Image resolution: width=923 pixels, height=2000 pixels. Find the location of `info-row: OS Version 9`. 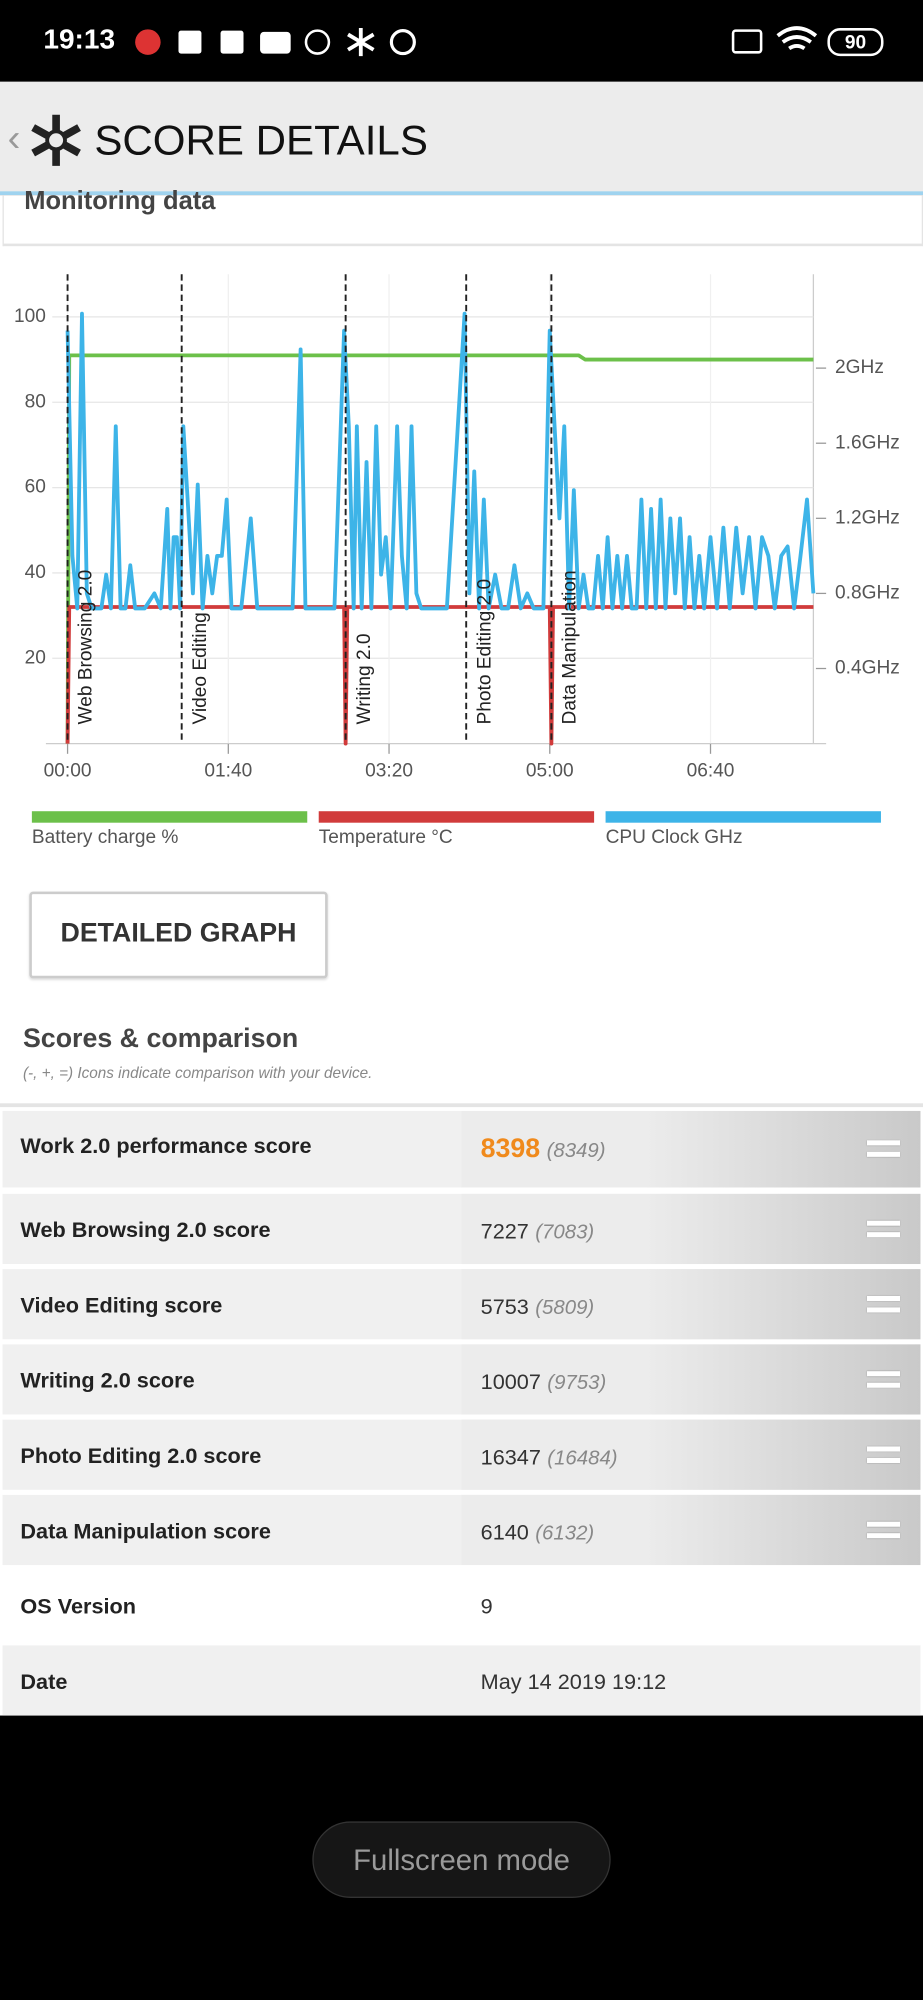

info-row: OS Version 9 is located at coordinates (461, 1605).